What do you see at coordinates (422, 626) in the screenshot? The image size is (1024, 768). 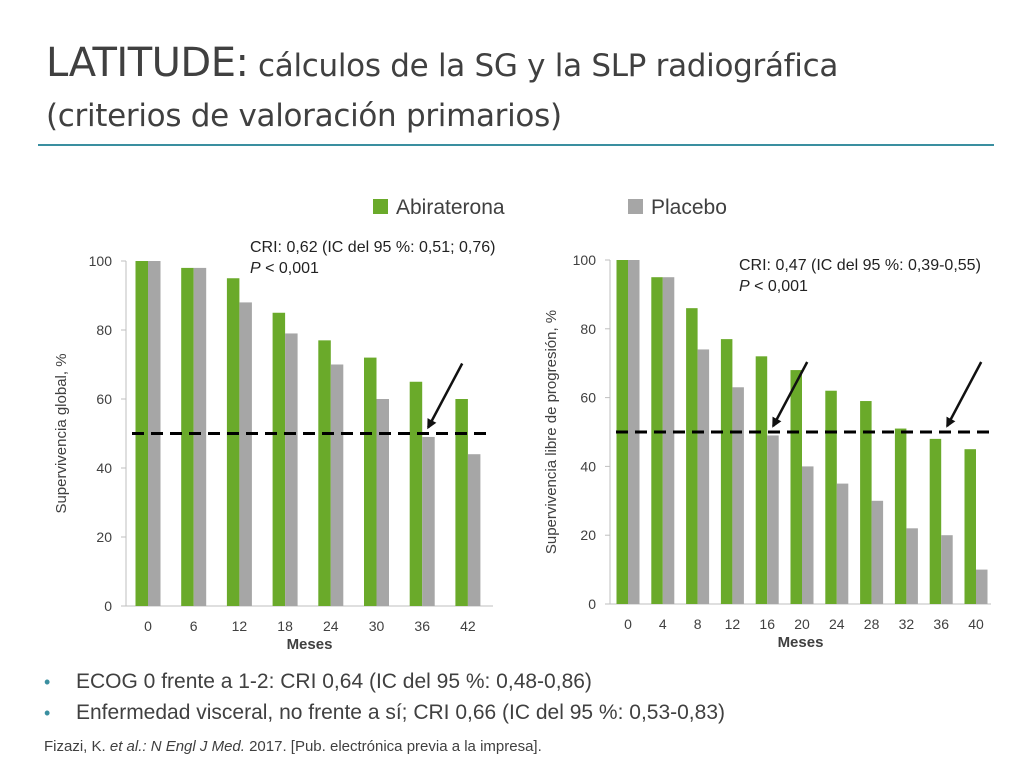 I see `left-x-tick-label: 36` at bounding box center [422, 626].